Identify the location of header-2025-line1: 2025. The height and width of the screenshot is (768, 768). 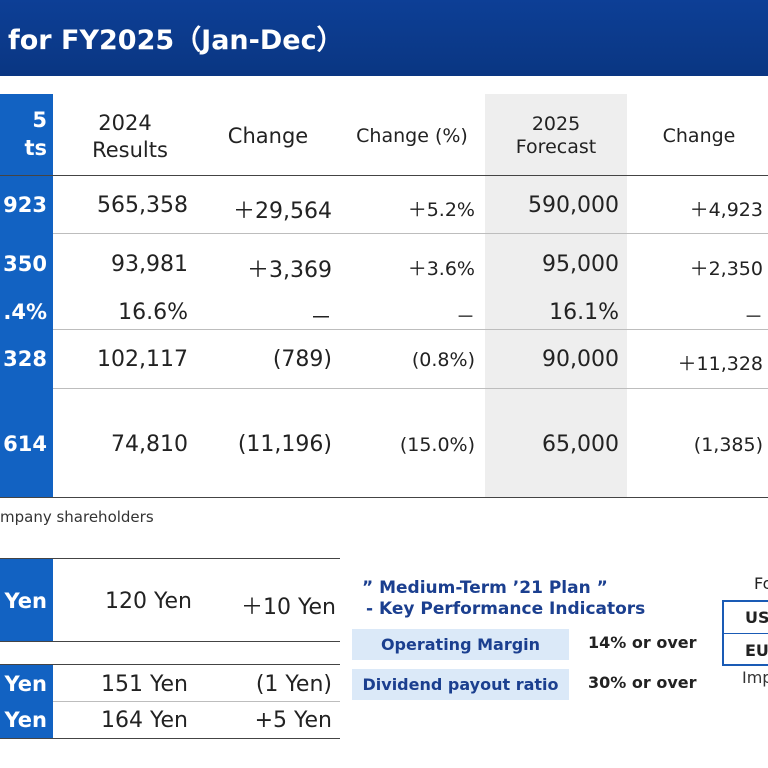
(556, 124).